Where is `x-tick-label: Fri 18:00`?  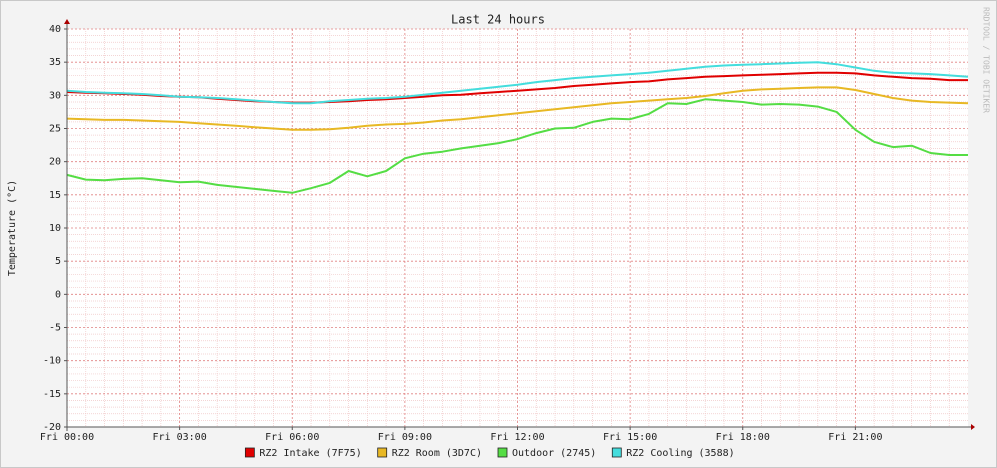 x-tick-label: Fri 18:00 is located at coordinates (743, 437).